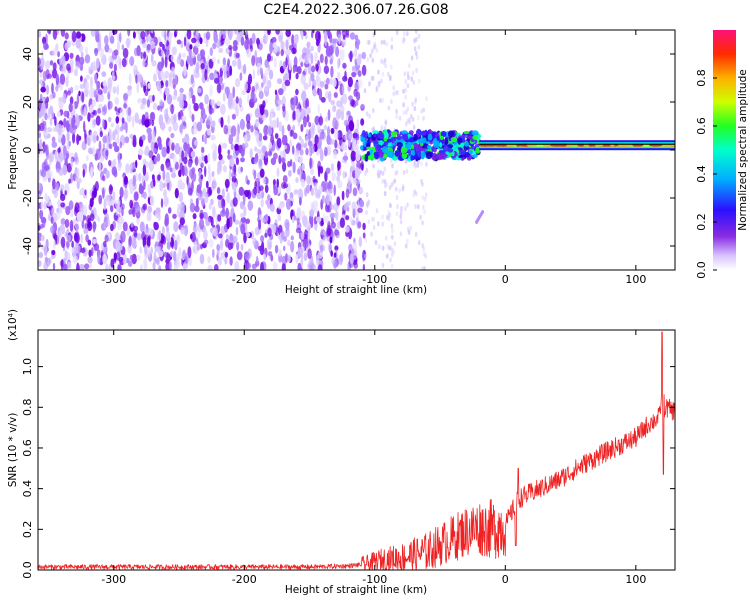  What do you see at coordinates (13, 149) in the screenshot?
I see `top-y-axis-label: Frequency (Hz)` at bounding box center [13, 149].